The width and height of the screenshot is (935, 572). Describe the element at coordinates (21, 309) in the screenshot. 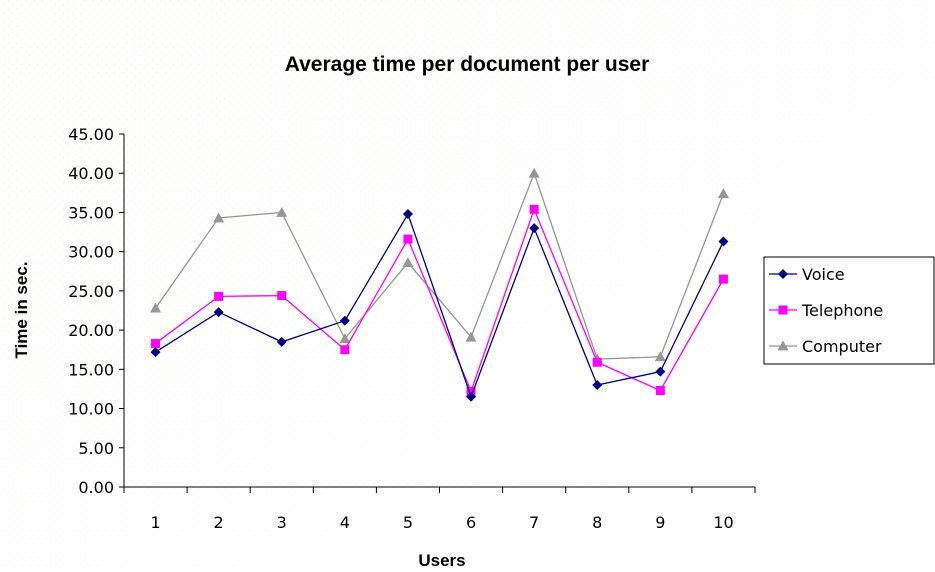

I see `y-axis-title: Time in sec.` at that location.